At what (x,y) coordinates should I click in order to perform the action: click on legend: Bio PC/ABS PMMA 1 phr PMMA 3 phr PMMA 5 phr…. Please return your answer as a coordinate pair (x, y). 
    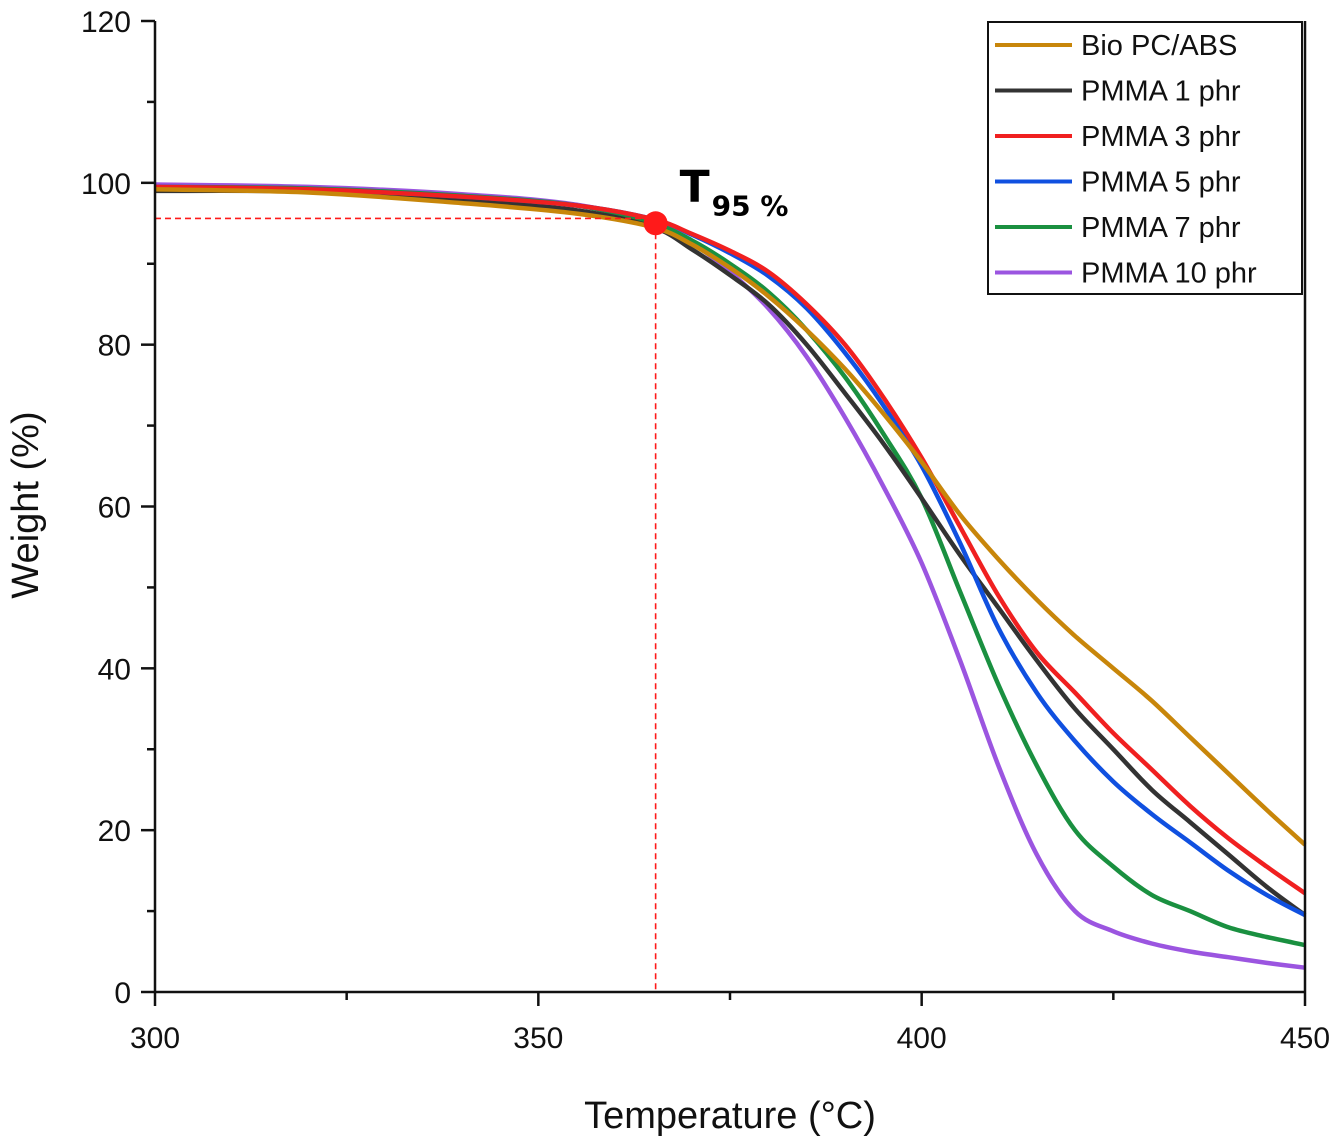
    Looking at the image, I should click on (1145, 158).